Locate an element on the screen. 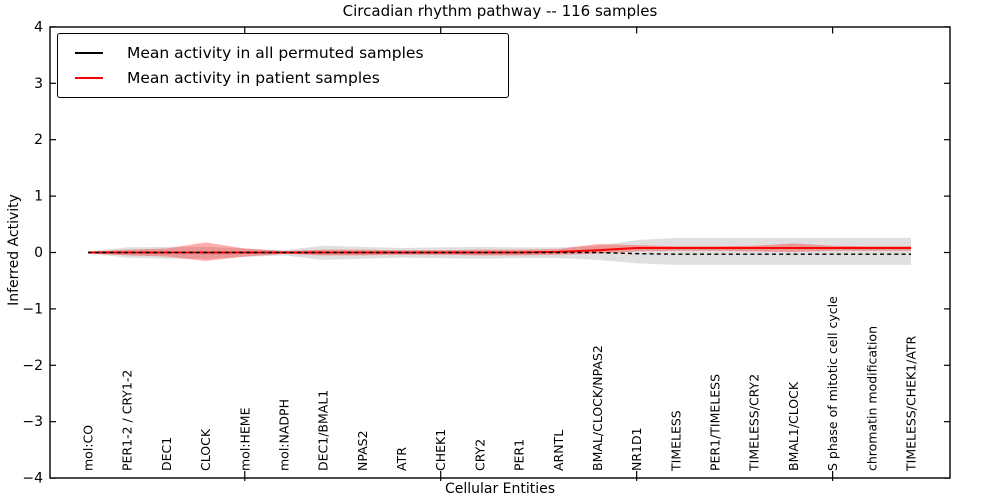 The width and height of the screenshot is (1000, 500). x-tick-label: NR1D1 is located at coordinates (636, 449).